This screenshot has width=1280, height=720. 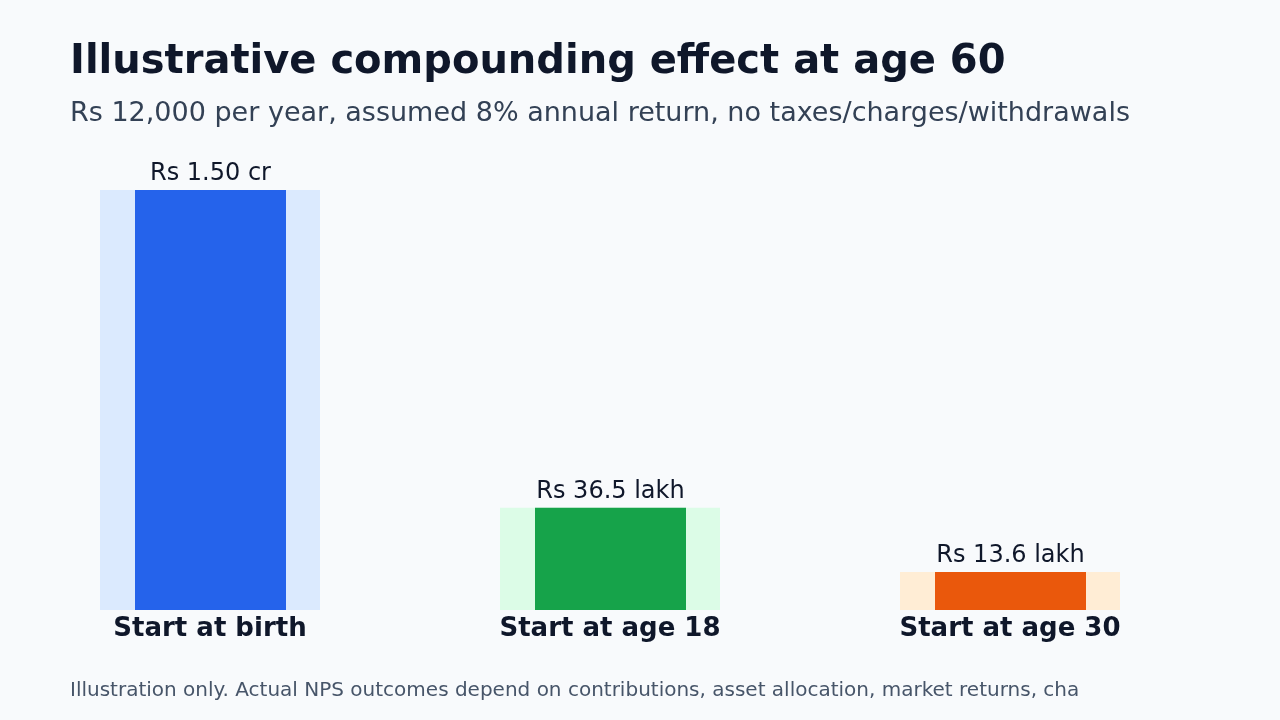 What do you see at coordinates (1010, 553) in the screenshot?
I see `data-label: Rs 13.6 lakh` at bounding box center [1010, 553].